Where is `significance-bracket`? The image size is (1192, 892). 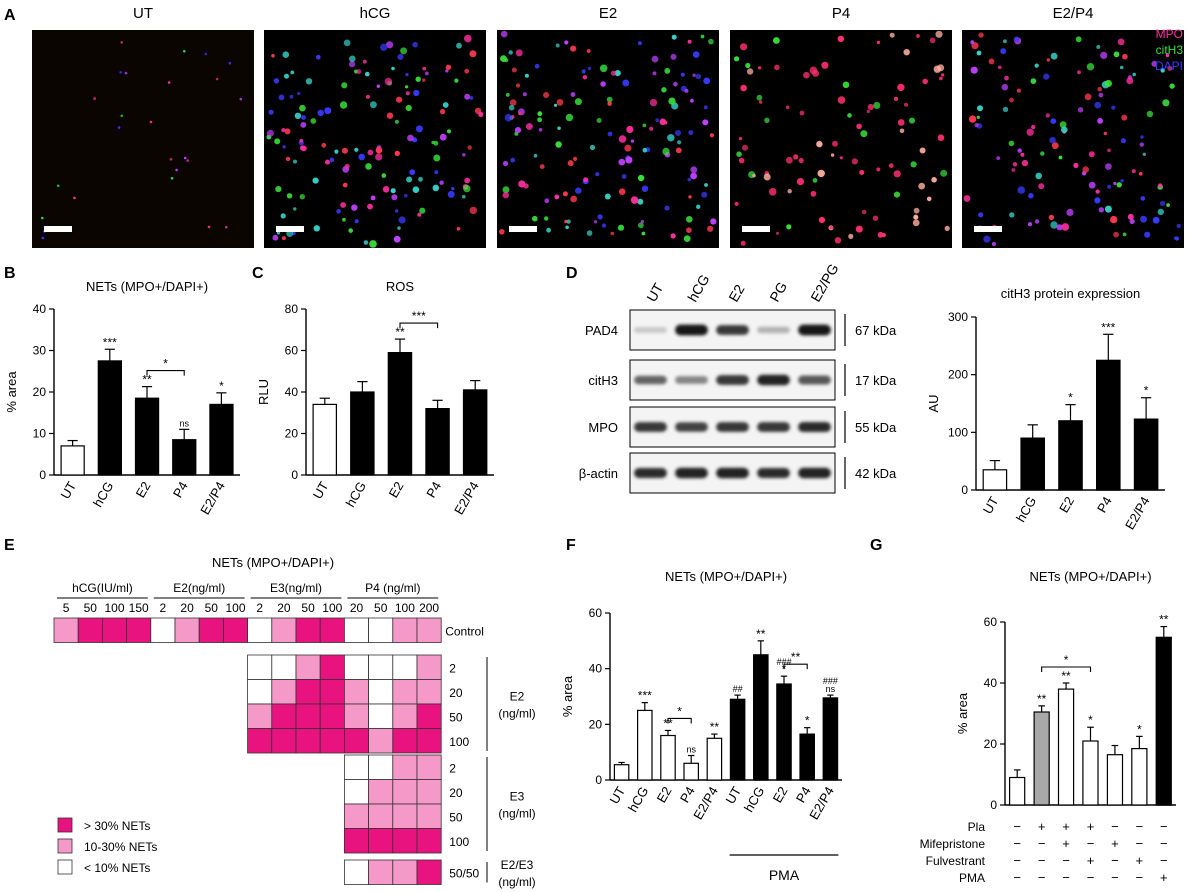 significance-bracket is located at coordinates (795, 666).